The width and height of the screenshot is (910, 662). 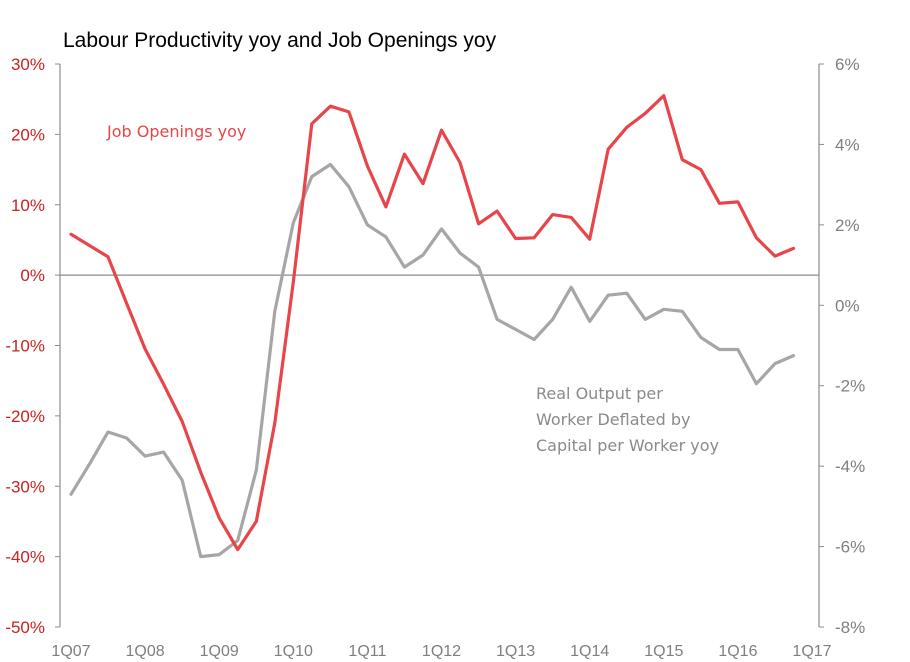 I want to click on x-tick-label: 1Q12, so click(x=441, y=651).